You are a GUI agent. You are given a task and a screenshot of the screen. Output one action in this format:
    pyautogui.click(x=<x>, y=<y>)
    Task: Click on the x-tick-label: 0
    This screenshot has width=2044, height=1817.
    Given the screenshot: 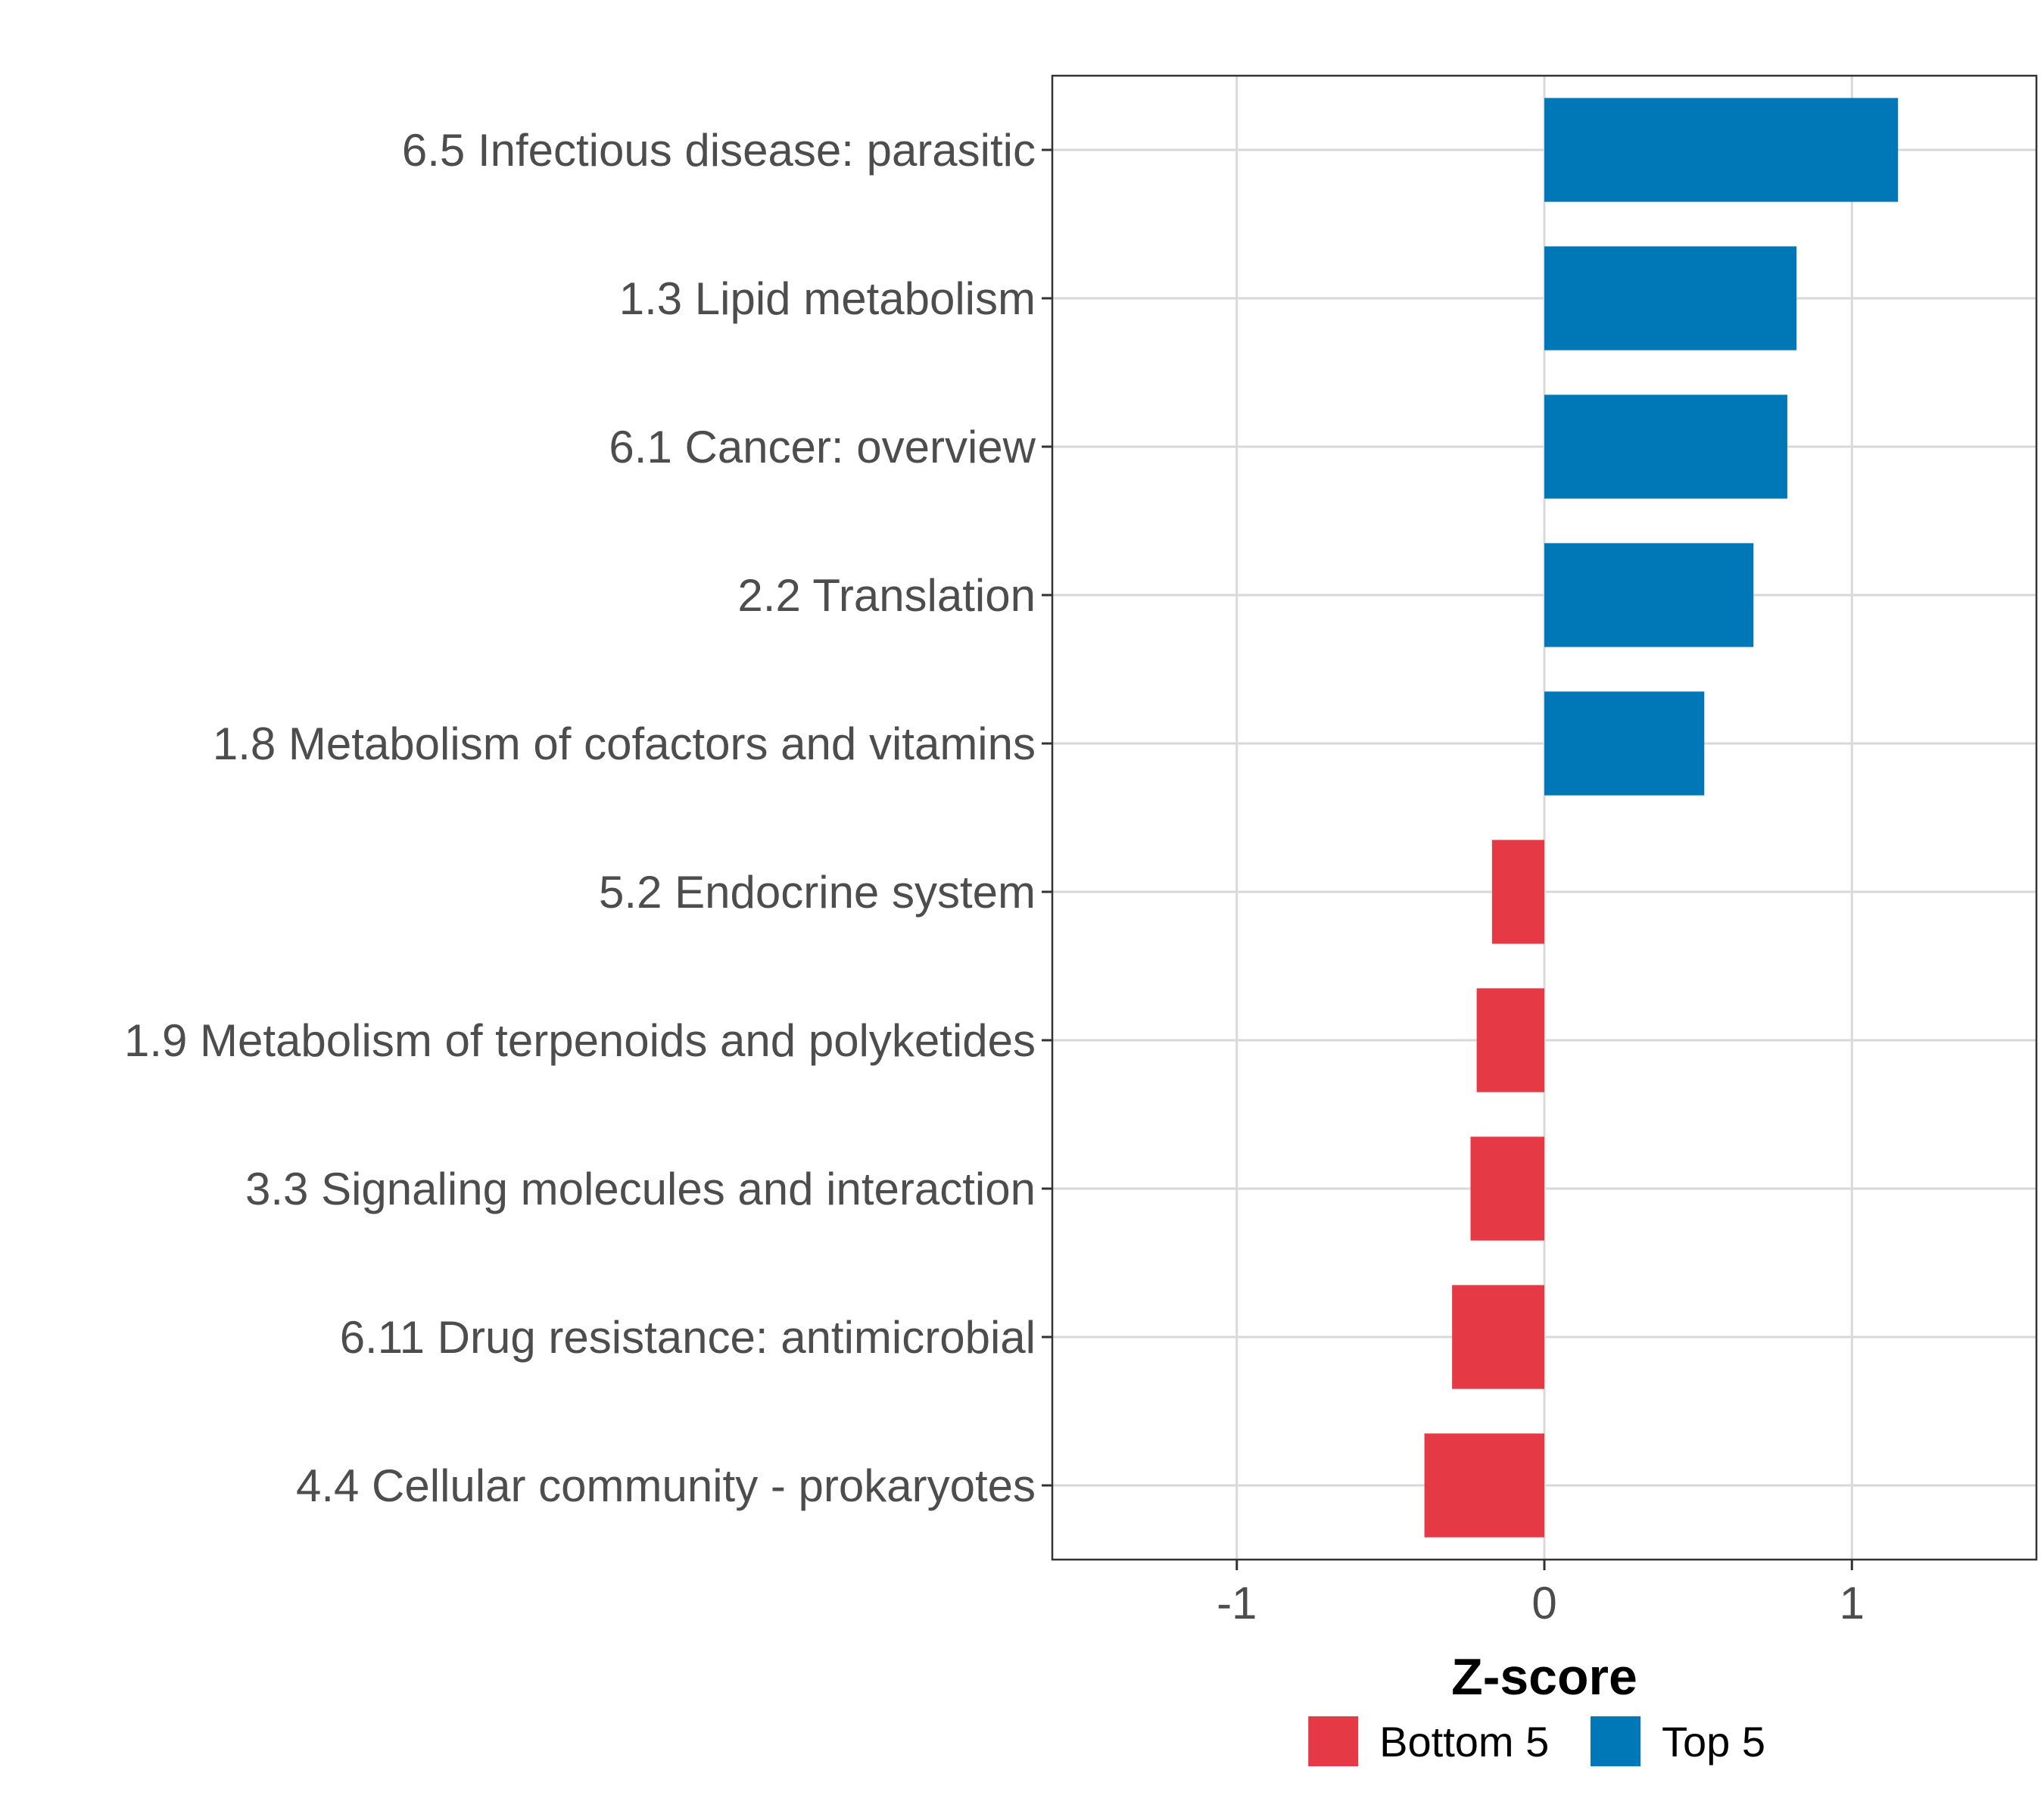 What is the action you would take?
    pyautogui.click(x=1543, y=1603)
    